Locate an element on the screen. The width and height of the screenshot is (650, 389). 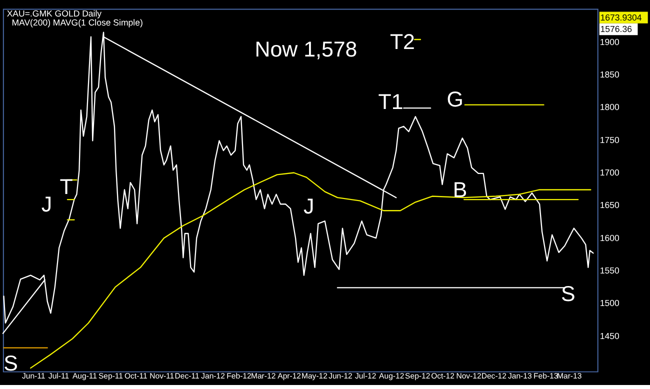
y-tick-label: 1900 is located at coordinates (610, 41).